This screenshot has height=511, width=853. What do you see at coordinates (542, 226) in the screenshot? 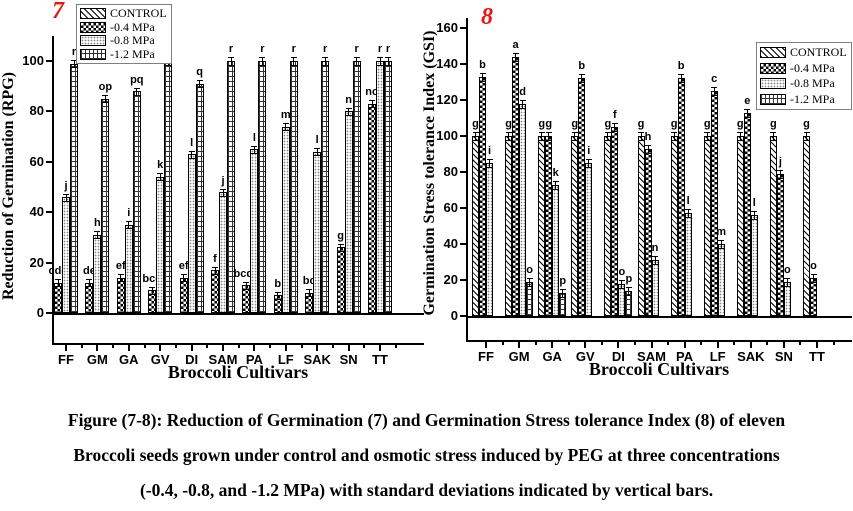
I see `bar-CONTROL-GA` at bounding box center [542, 226].